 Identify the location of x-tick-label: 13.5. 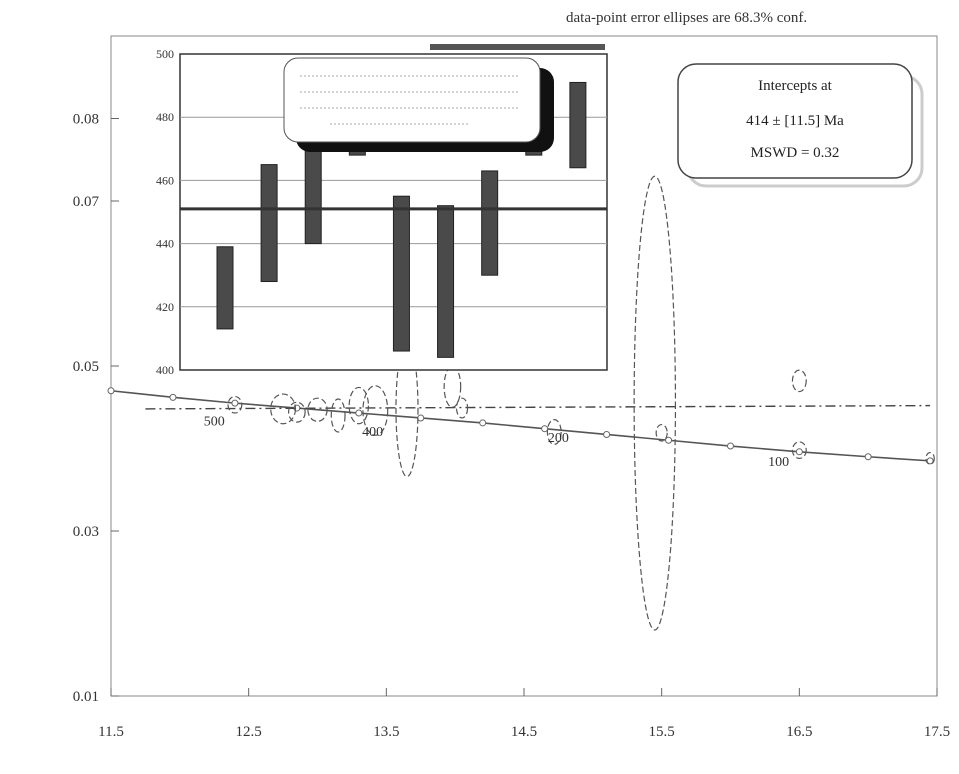
(386, 732).